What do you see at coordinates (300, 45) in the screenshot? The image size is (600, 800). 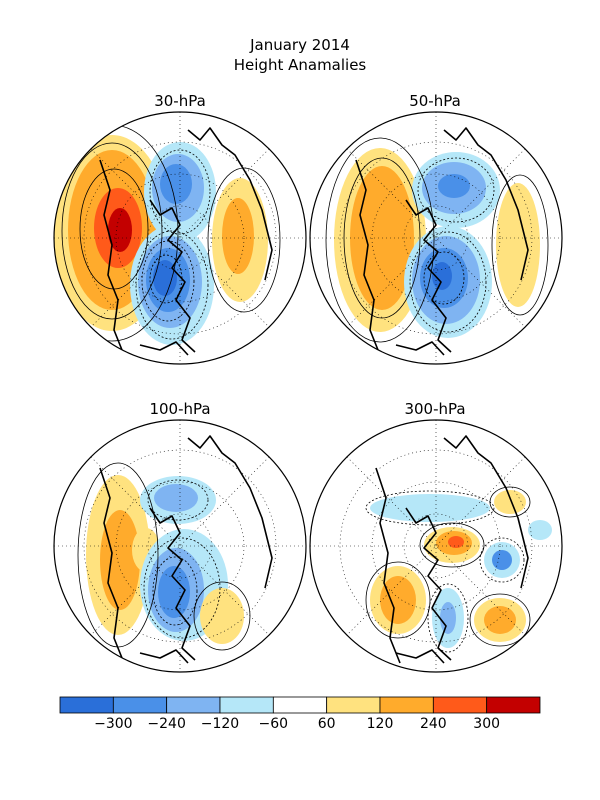 I see `figure-title: January 2014` at bounding box center [300, 45].